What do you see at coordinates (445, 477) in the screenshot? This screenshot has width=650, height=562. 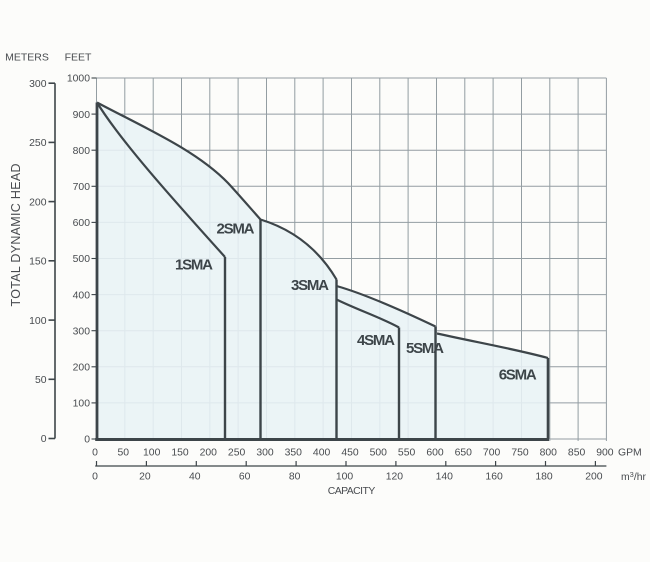 I see `svg-text: 140` at bounding box center [445, 477].